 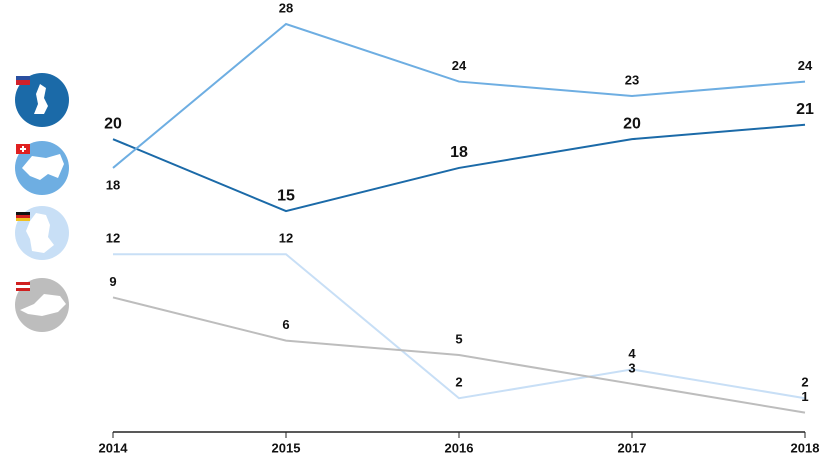 I want to click on x-tick-label: 2015, so click(x=286, y=447).